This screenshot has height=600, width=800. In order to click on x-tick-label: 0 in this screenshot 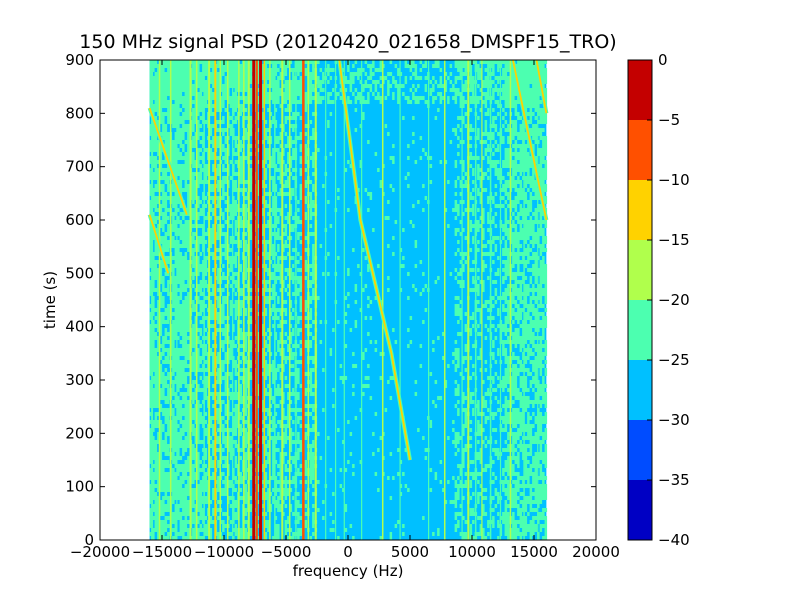, I will do `click(348, 552)`.